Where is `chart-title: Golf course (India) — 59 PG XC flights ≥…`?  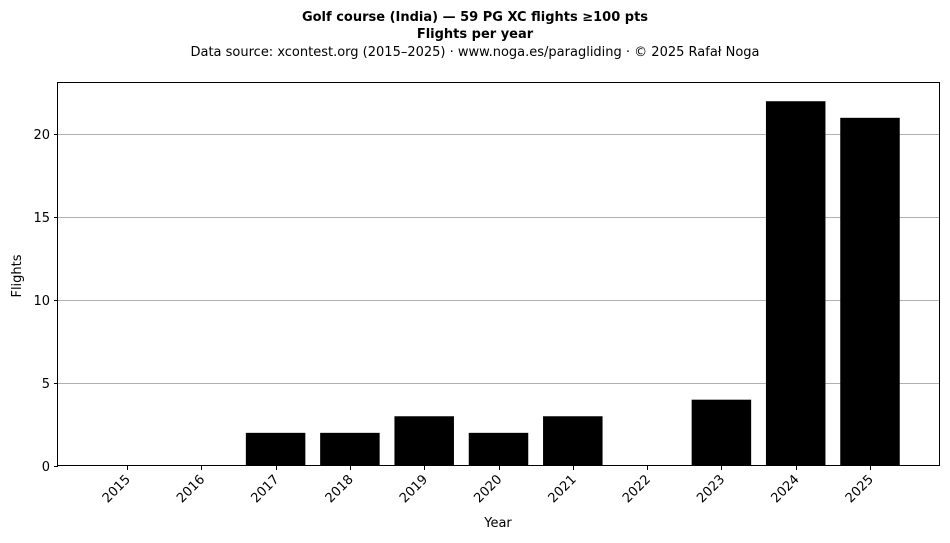
chart-title: Golf course (India) — 59 PG XC flights ≥… is located at coordinates (475, 17).